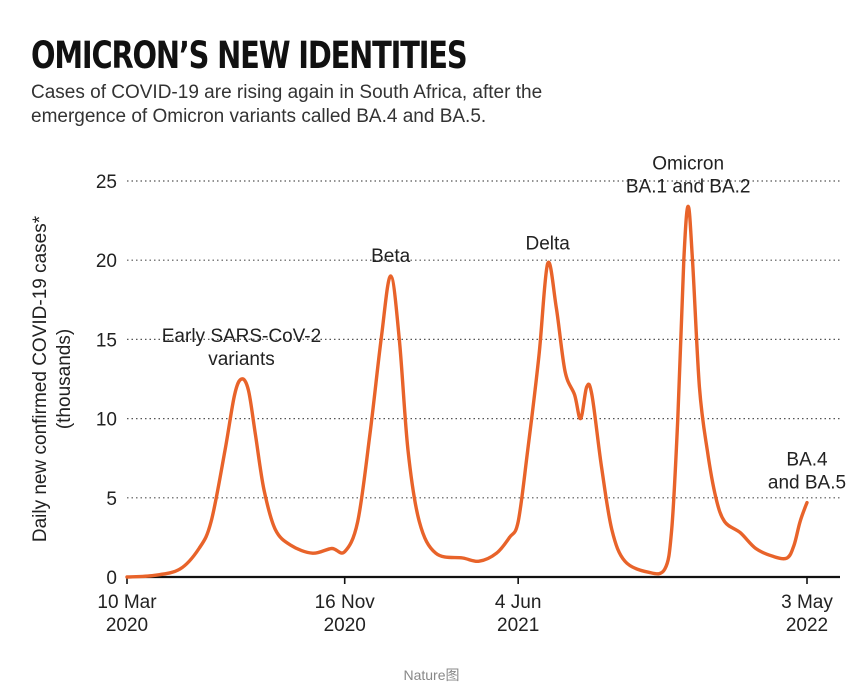 Image resolution: width=863 pixels, height=696 pixels. I want to click on annotation-label: variants, so click(241, 359).